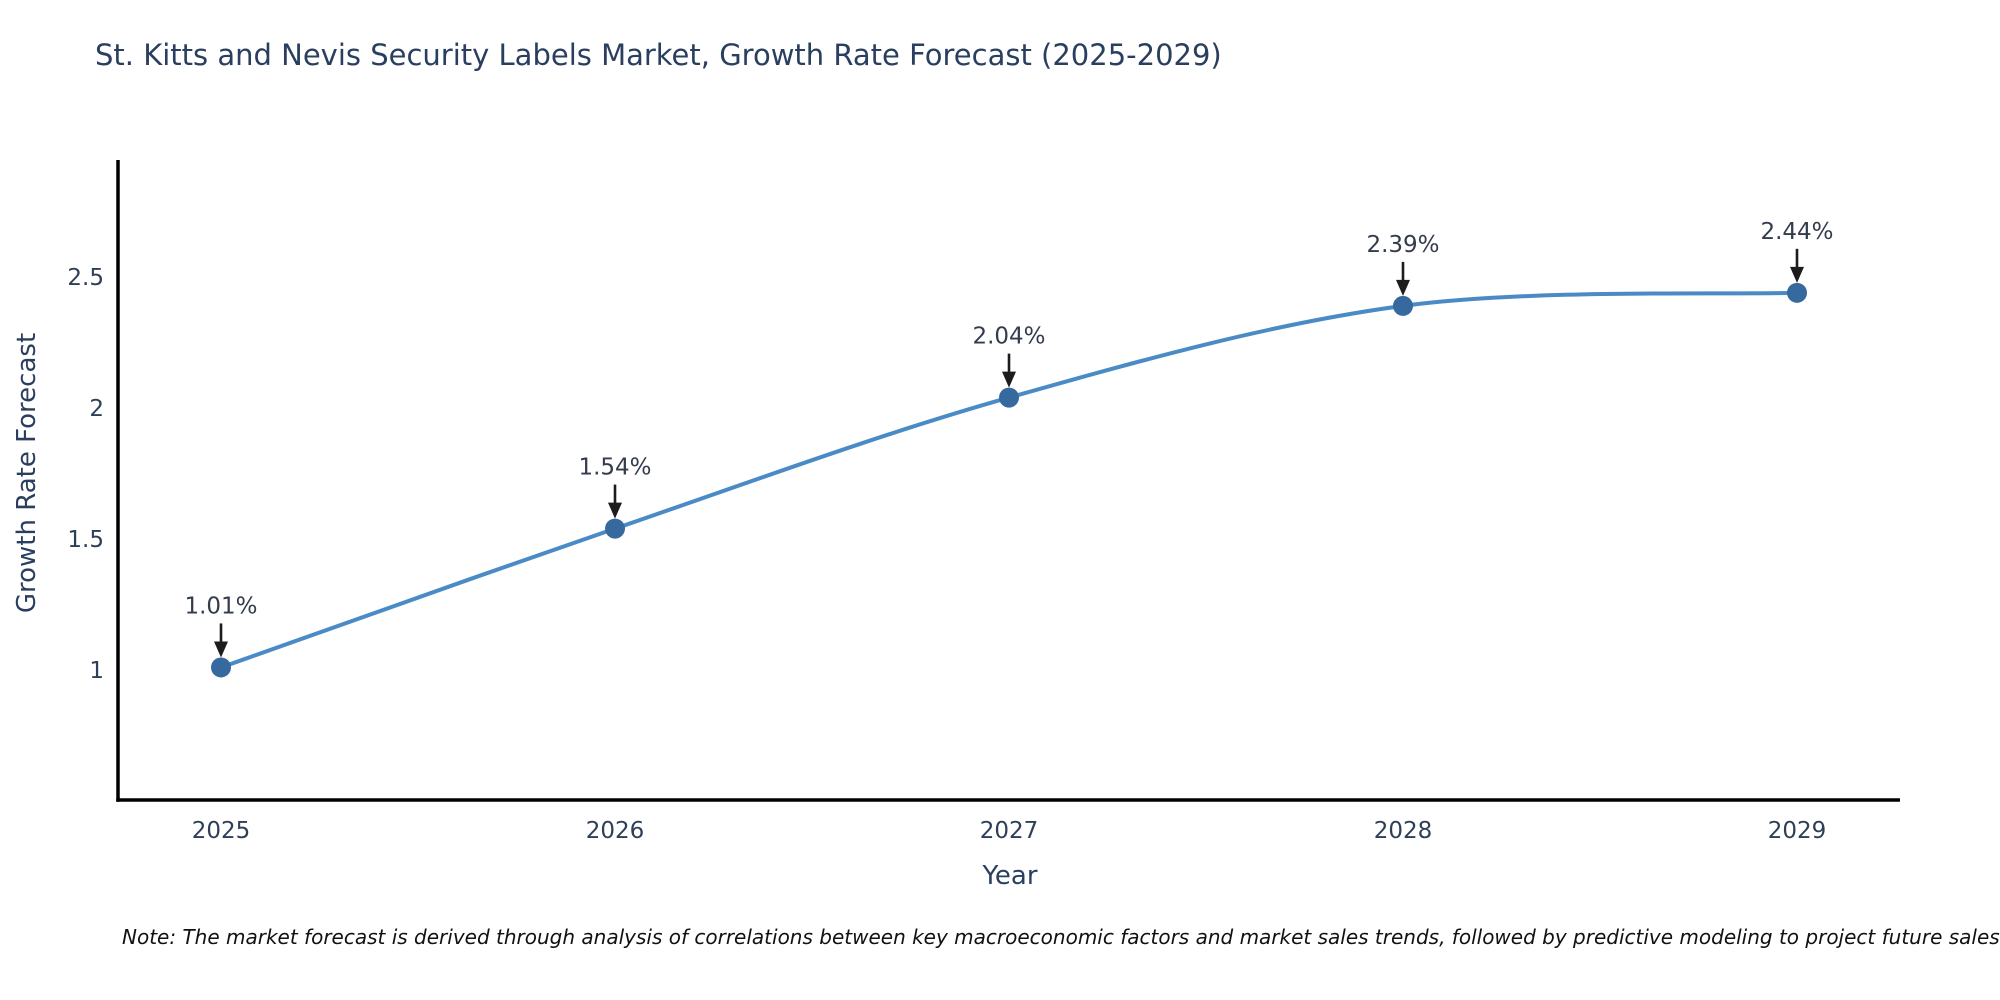 This screenshot has height=1000, width=2000. I want to click on point-value-label: 2.39%, so click(1402, 245).